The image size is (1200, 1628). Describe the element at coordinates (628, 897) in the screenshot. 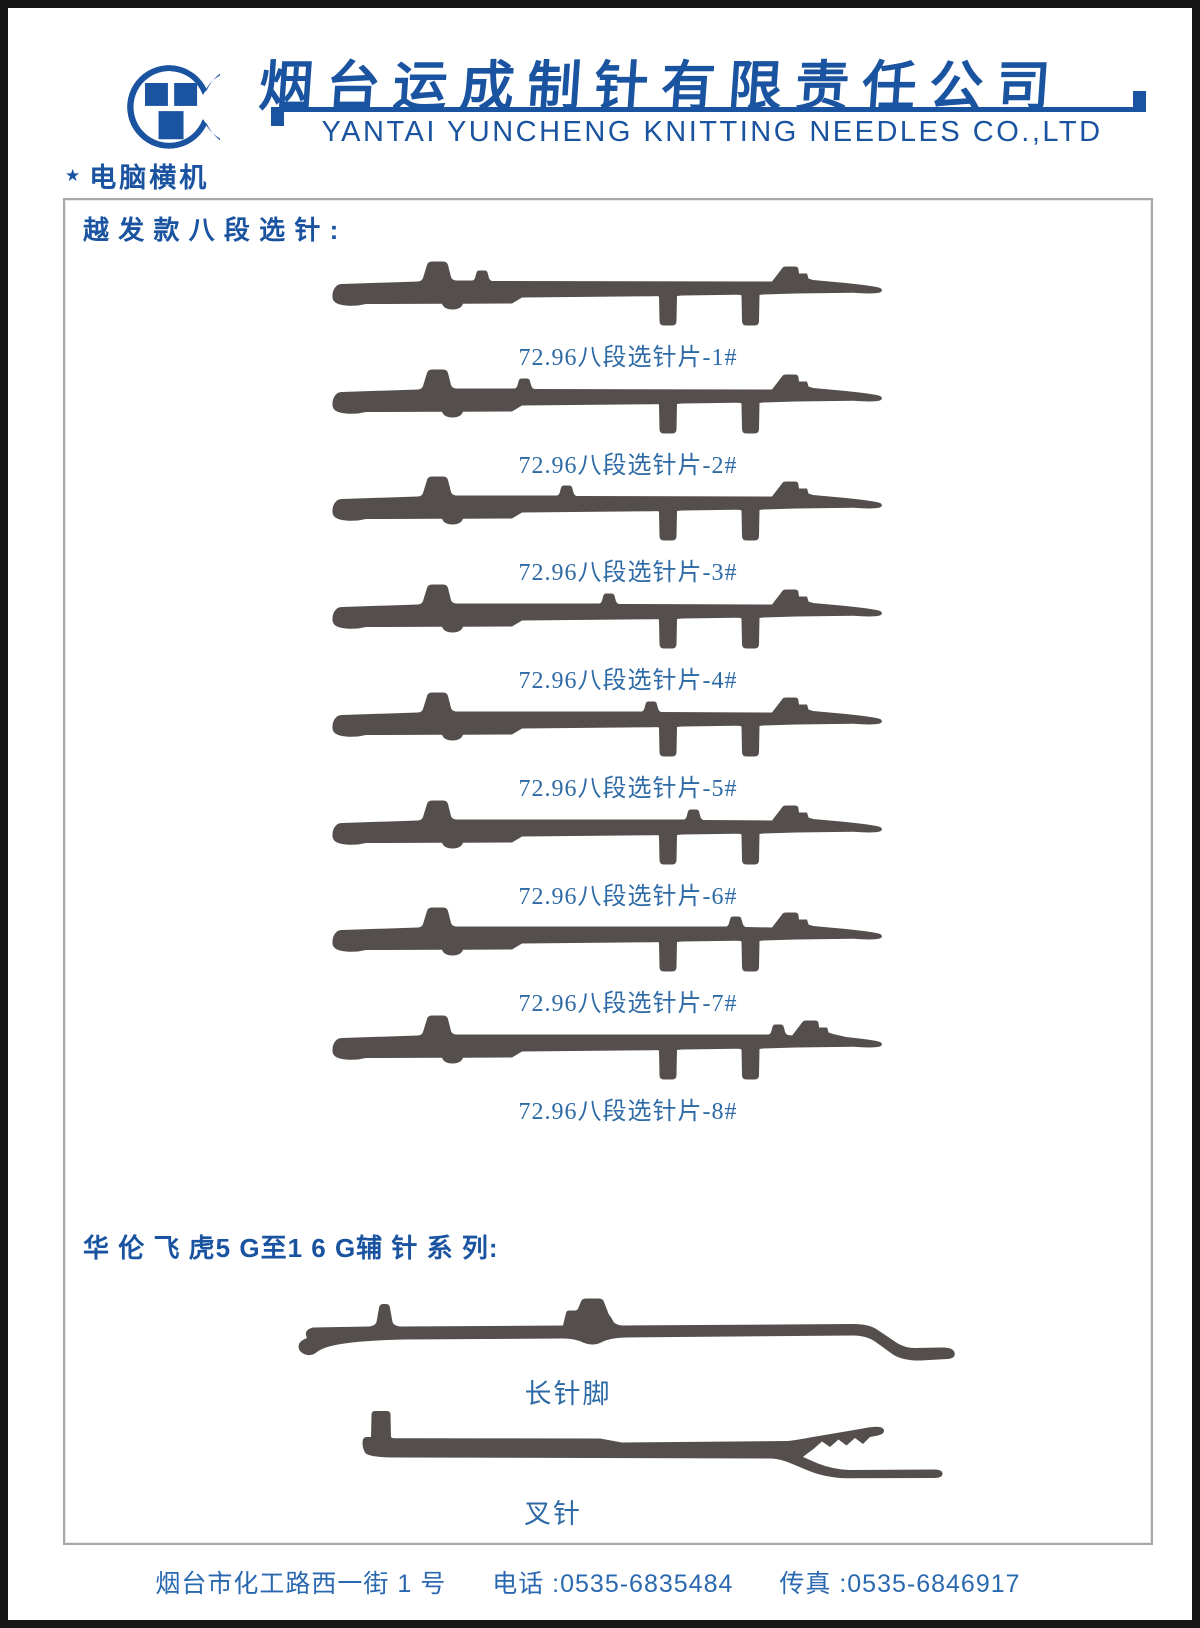

I see `needle-caption: 72.96八段选针片-6#` at that location.